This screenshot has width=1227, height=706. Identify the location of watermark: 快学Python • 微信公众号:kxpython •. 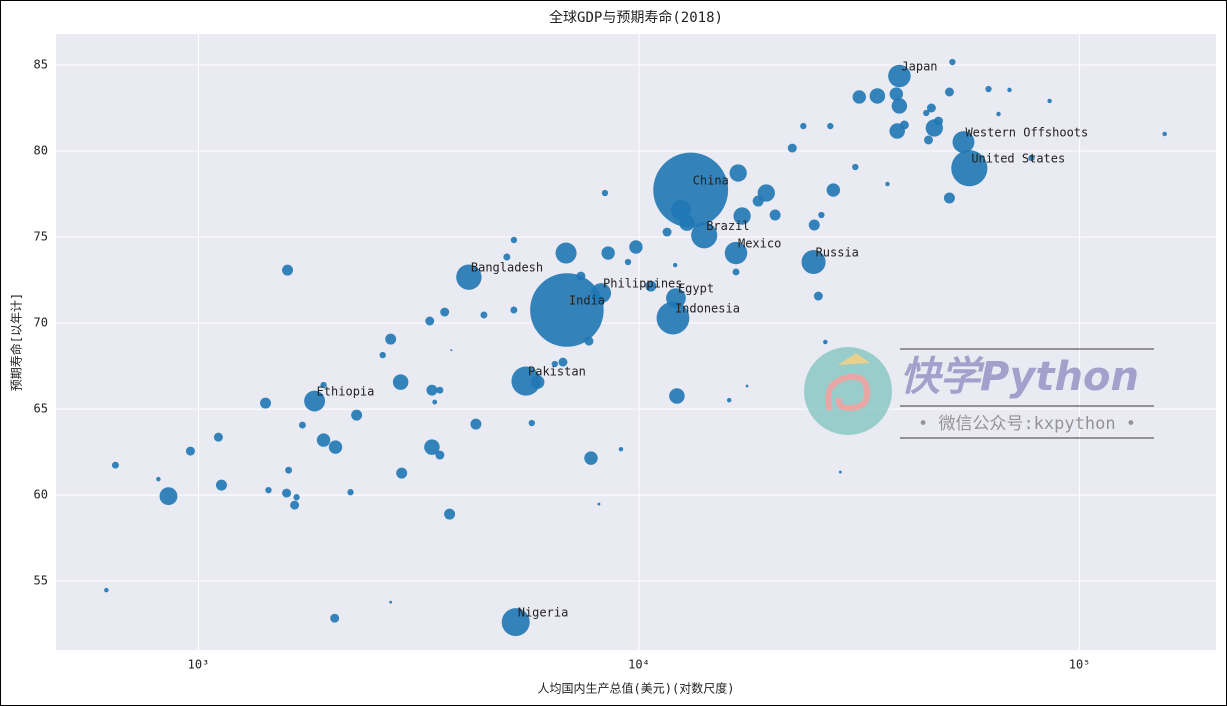
(979, 393).